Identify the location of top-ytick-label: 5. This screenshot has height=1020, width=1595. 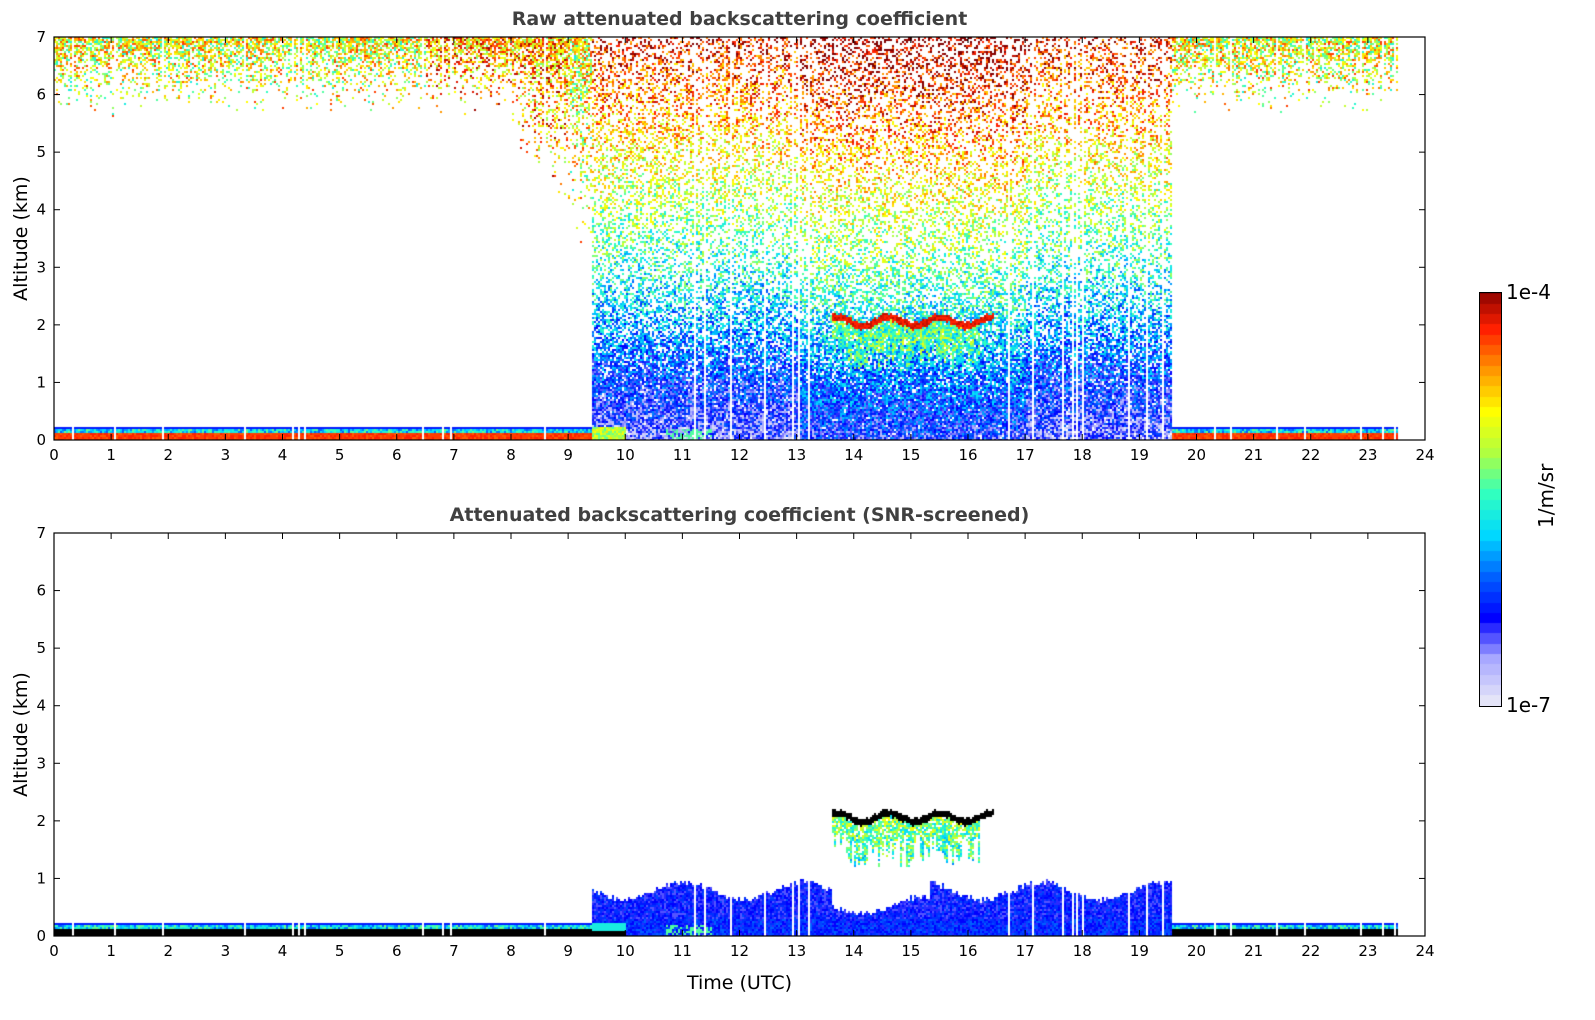
(41, 152).